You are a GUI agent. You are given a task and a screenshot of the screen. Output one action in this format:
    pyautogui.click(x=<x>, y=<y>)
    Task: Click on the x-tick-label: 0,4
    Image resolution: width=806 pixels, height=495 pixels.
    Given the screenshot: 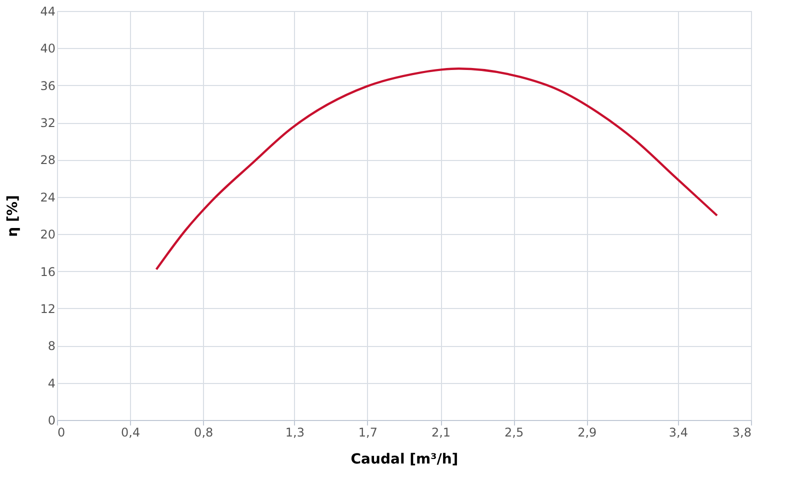 What is the action you would take?
    pyautogui.click(x=130, y=433)
    